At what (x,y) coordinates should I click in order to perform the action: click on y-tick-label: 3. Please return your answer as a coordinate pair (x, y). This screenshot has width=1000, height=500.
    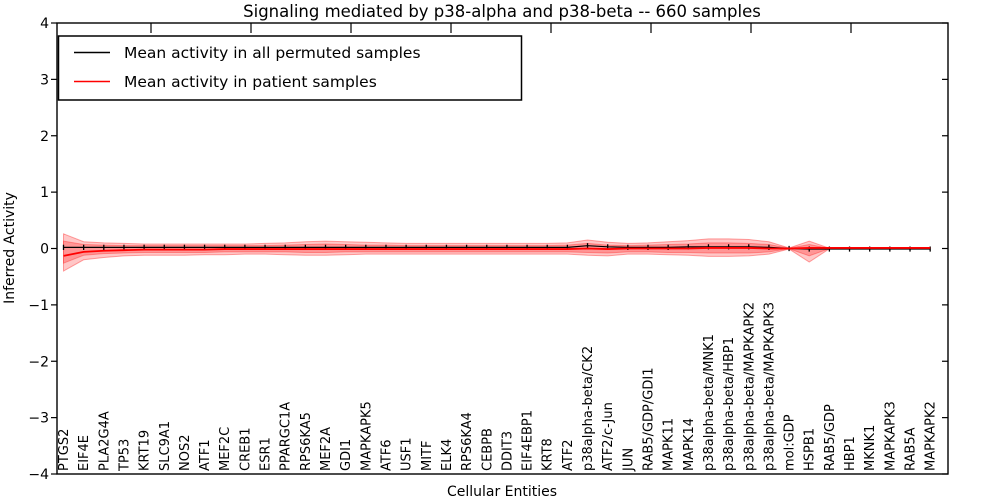
    Looking at the image, I should click on (44, 80).